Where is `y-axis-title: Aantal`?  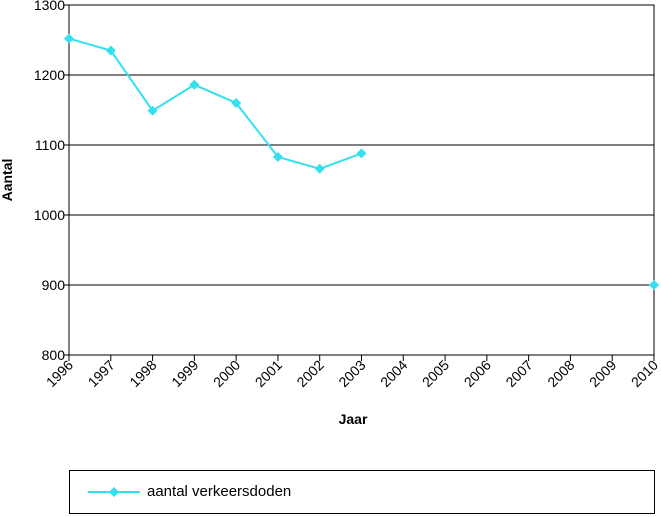
y-axis-title: Aantal is located at coordinates (7, 180).